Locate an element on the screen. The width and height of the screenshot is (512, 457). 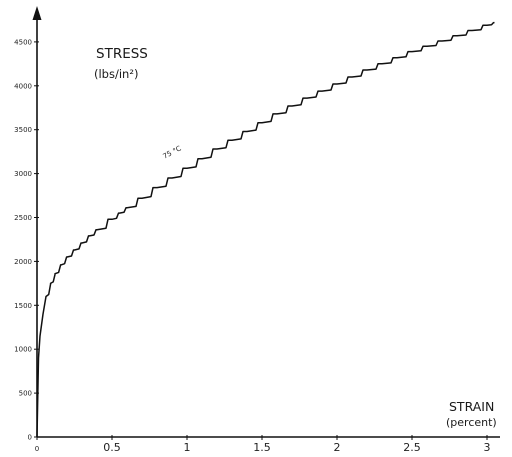
x-axis-label: STRAIN is located at coordinates (471, 406).